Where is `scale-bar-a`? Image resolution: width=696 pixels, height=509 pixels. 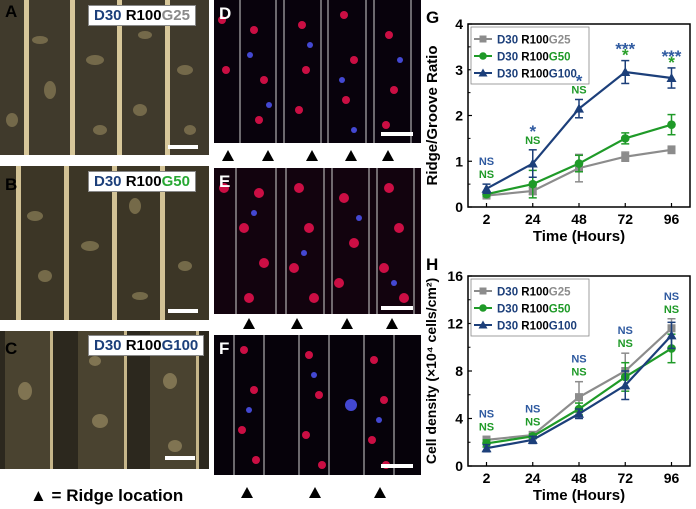
scale-bar-a is located at coordinates (183, 147).